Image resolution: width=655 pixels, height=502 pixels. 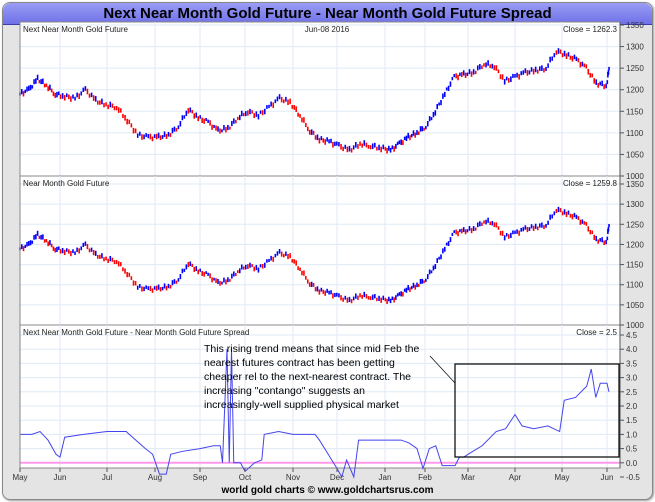 What do you see at coordinates (293, 477) in the screenshot?
I see `x-tick-label: Nov` at bounding box center [293, 477].